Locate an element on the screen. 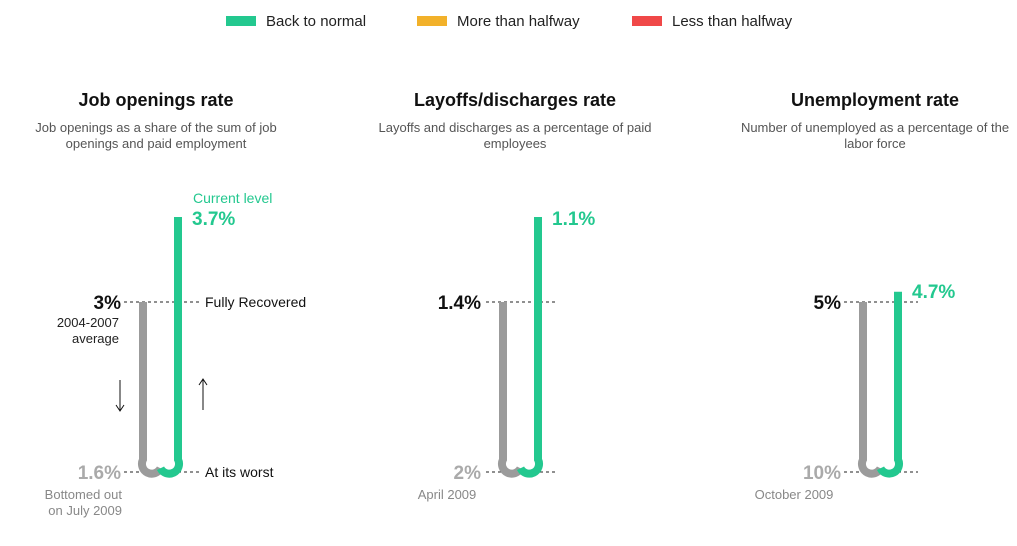 The height and width of the screenshot is (546, 1017). legend-item-more-than-halfway: More than halfway is located at coordinates (498, 21).